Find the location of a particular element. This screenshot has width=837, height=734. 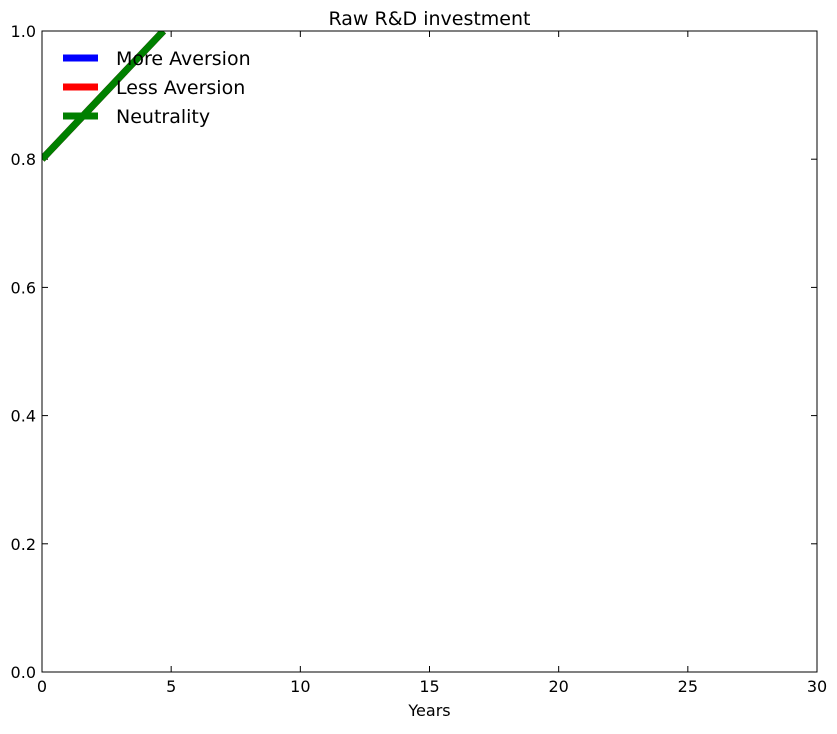

chart-title: Raw R&D investment is located at coordinates (430, 19).